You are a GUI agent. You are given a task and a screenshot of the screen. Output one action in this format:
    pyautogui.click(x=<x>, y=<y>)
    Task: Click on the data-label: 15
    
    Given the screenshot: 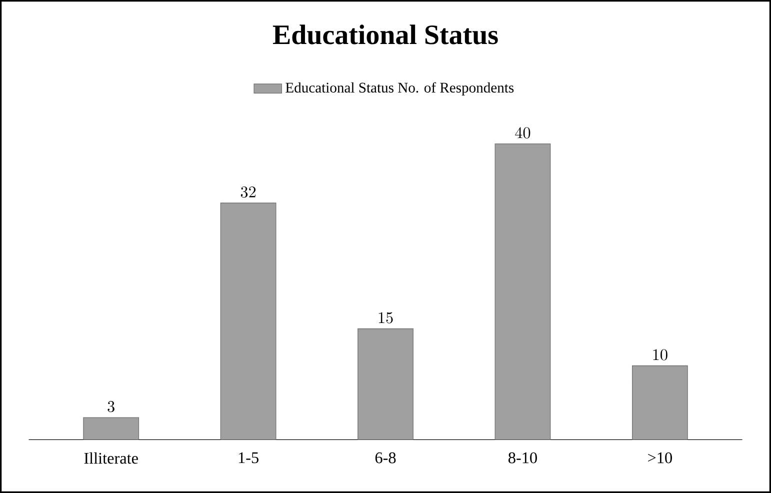 What is the action you would take?
    pyautogui.click(x=385, y=318)
    